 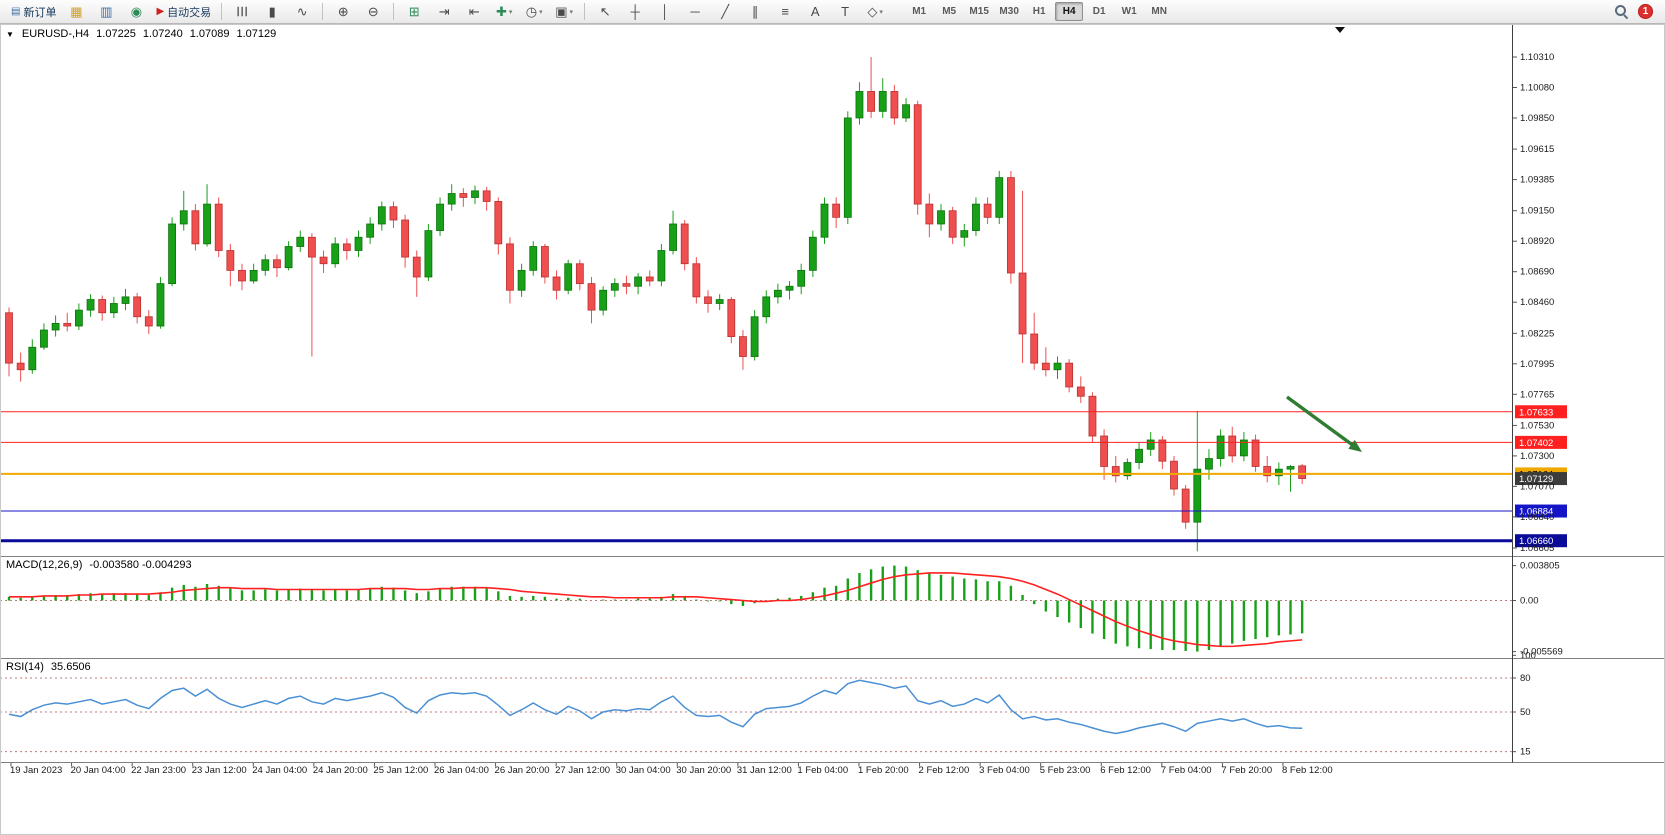 I want to click on time-axis-label: 7 Feb 04:00, so click(x=1186, y=770).